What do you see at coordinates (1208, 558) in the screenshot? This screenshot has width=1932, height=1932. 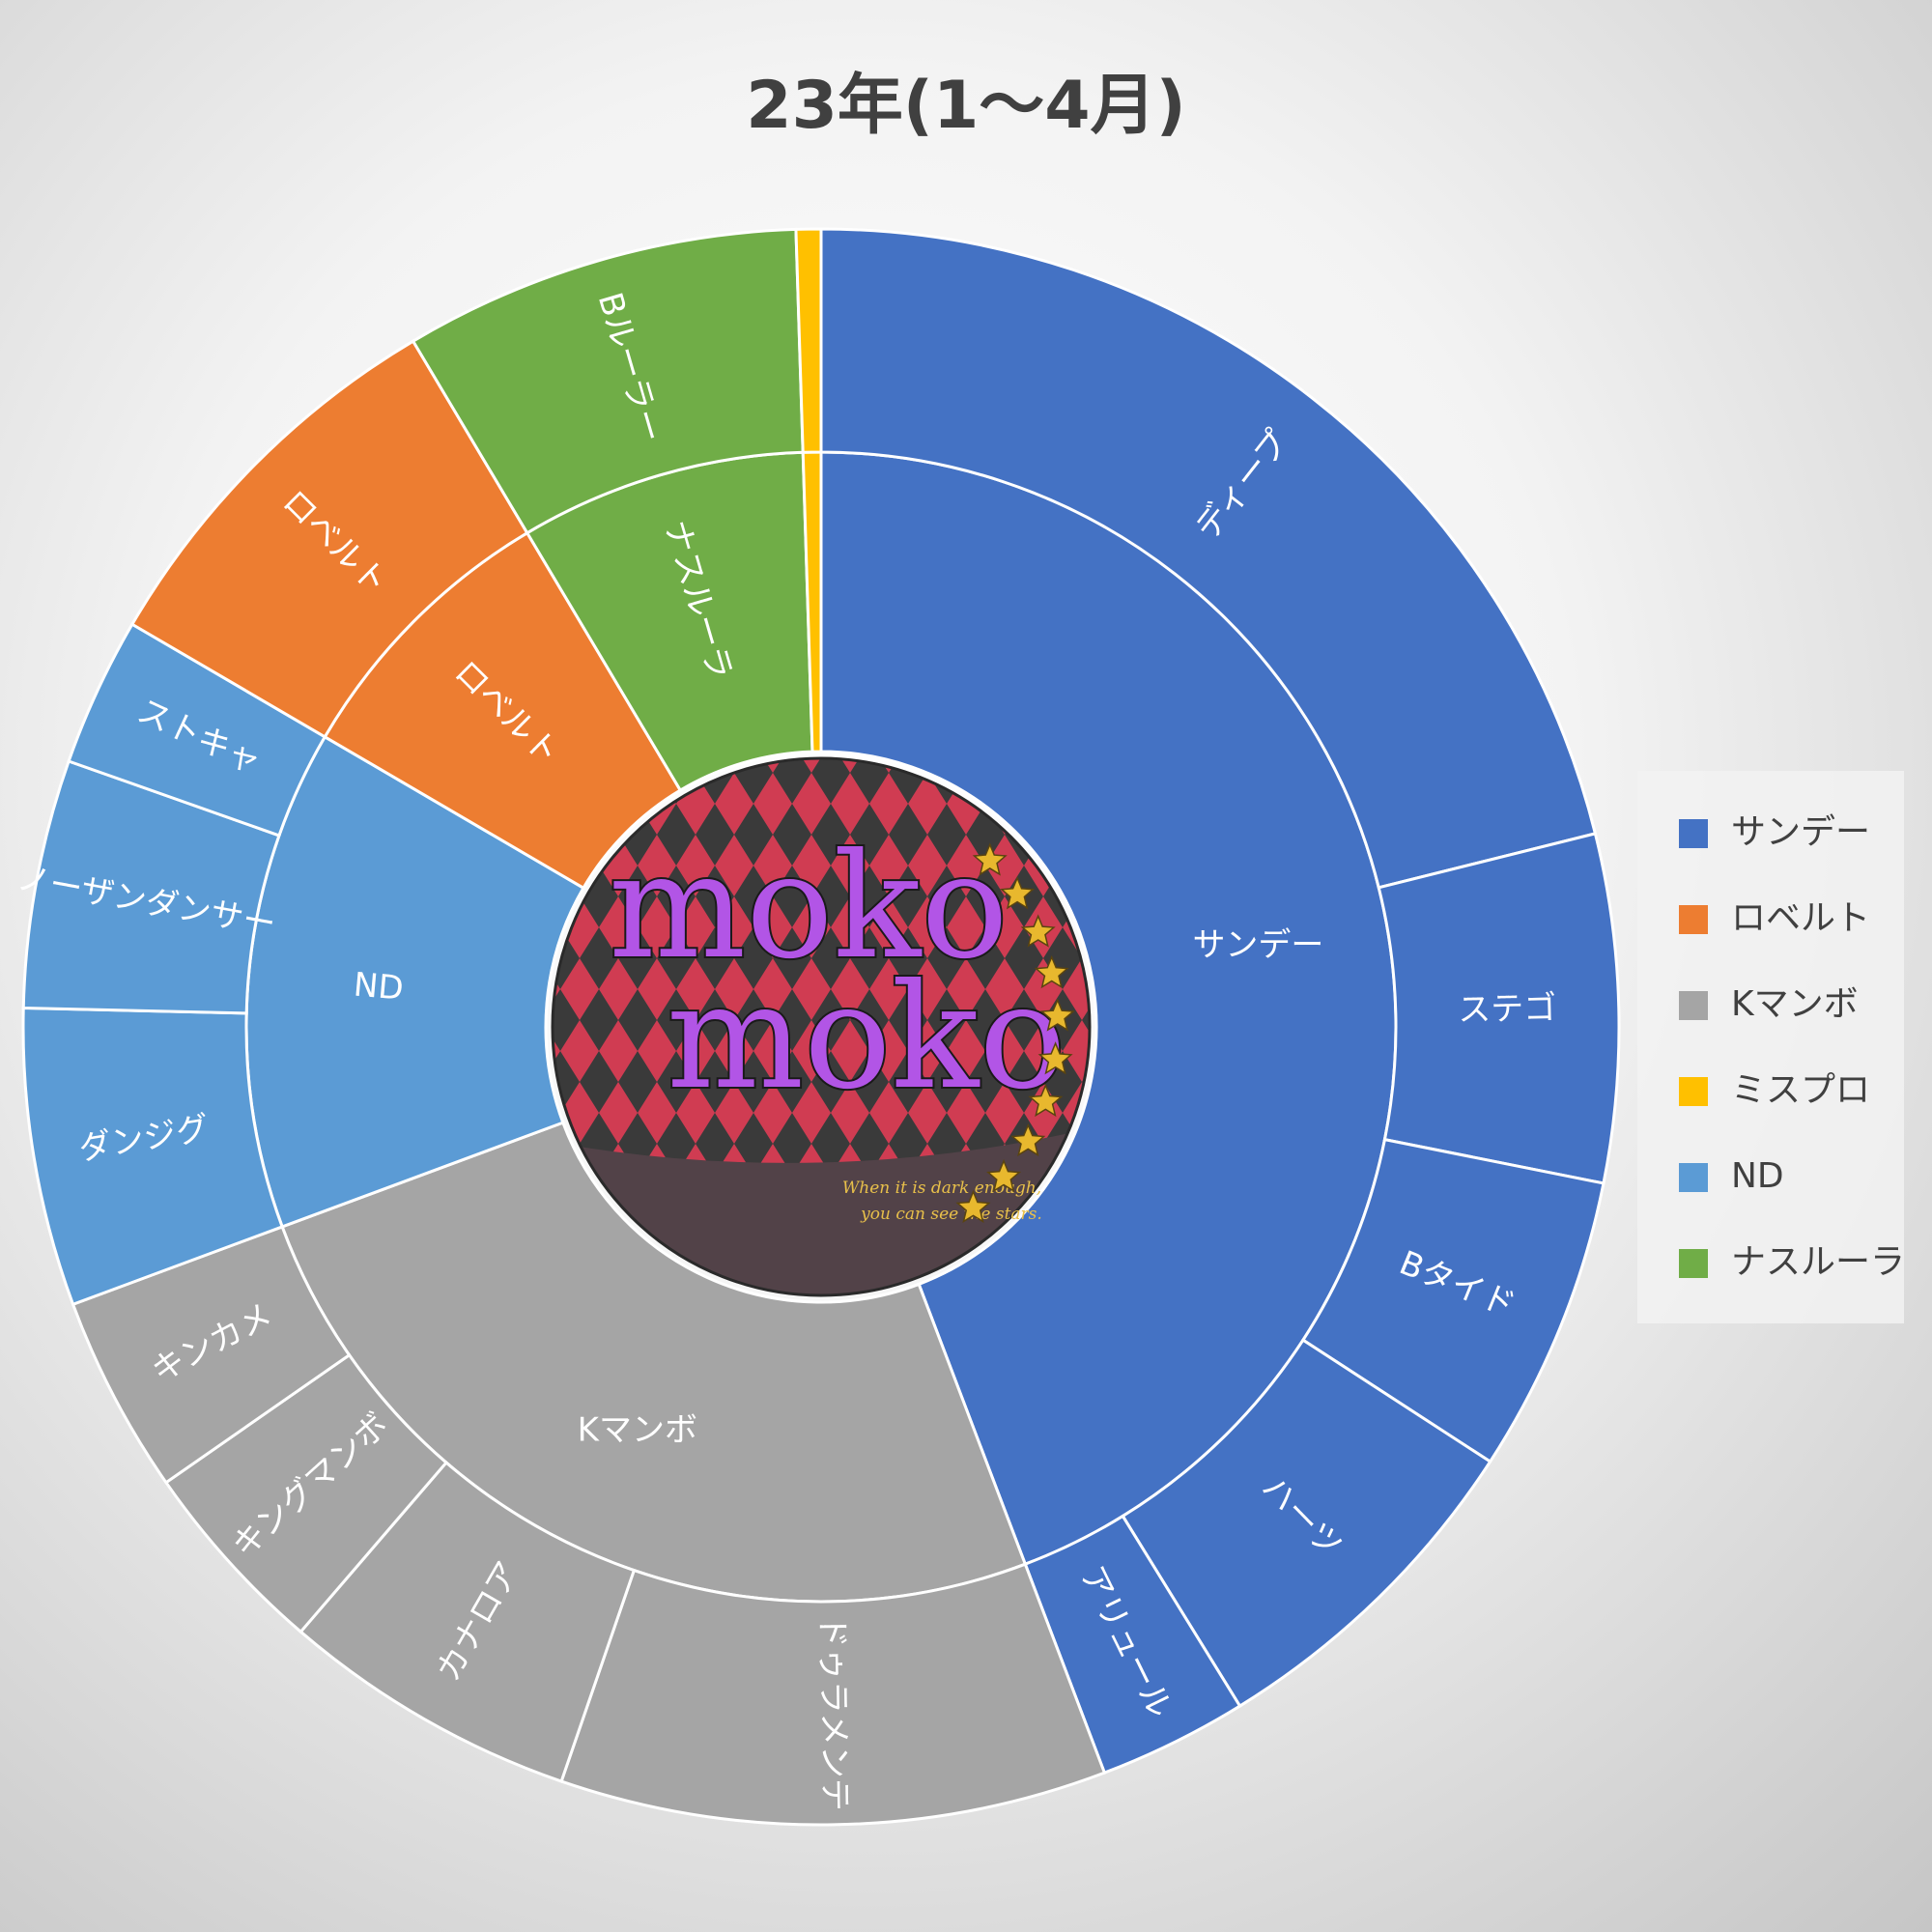 I see `segment-ディープ-1` at bounding box center [1208, 558].